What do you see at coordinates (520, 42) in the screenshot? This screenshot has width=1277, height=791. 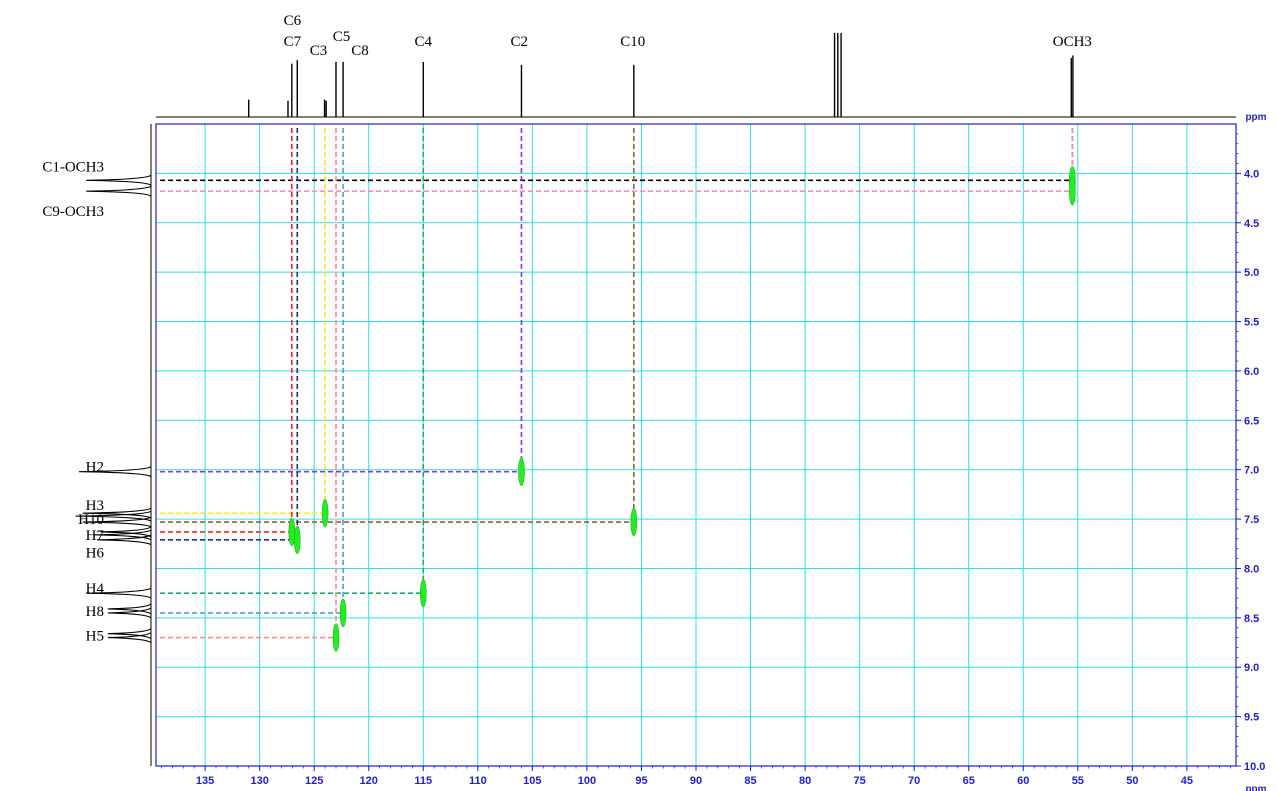 I see `top-peak-label: C2` at bounding box center [520, 42].